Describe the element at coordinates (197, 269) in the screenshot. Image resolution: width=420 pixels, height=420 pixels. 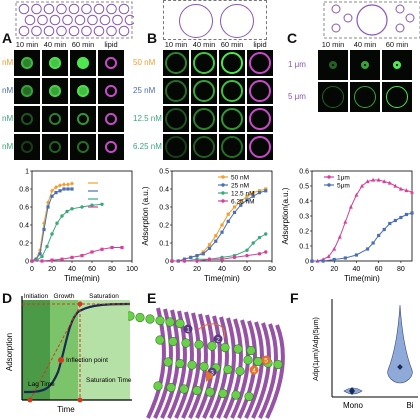
I see `xtick-label: 20` at that location.